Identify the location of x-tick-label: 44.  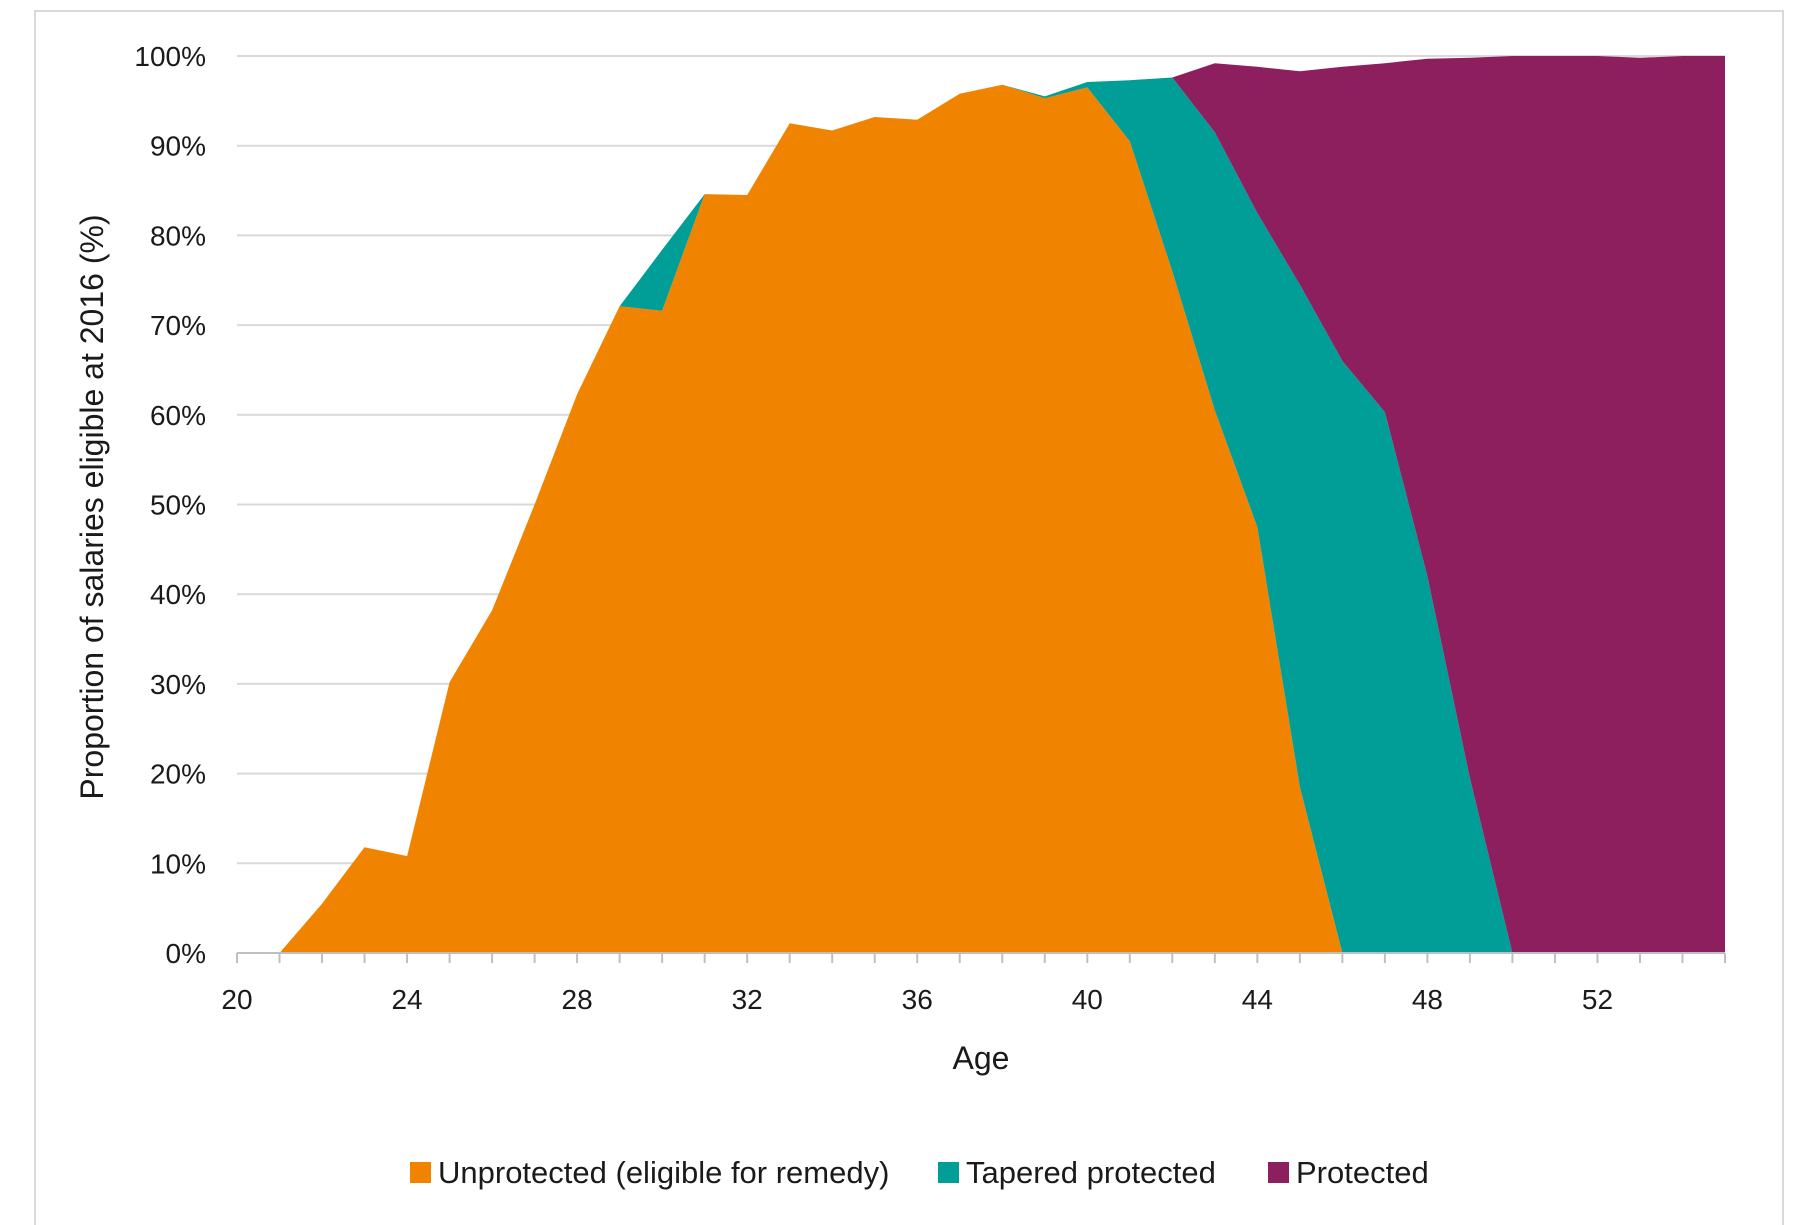
(1257, 999).